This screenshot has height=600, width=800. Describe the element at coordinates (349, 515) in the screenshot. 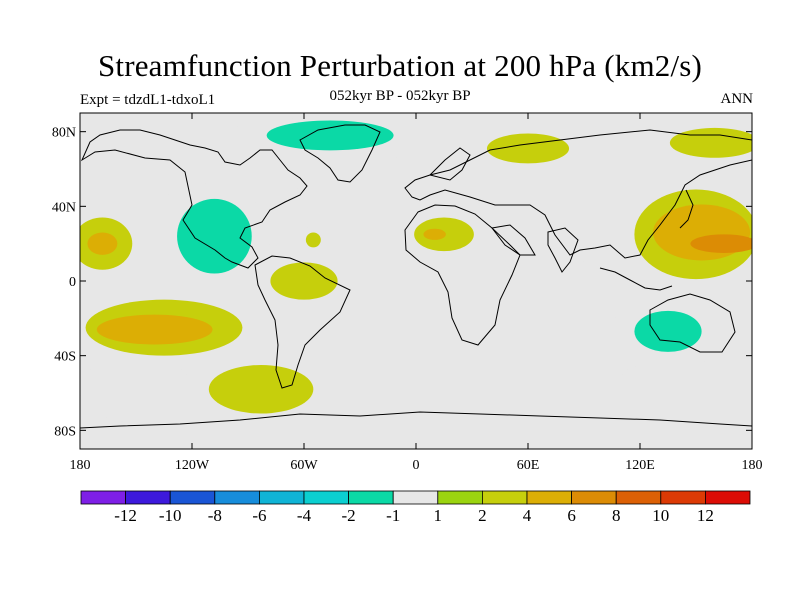

I see `colorbar-label: -2` at that location.